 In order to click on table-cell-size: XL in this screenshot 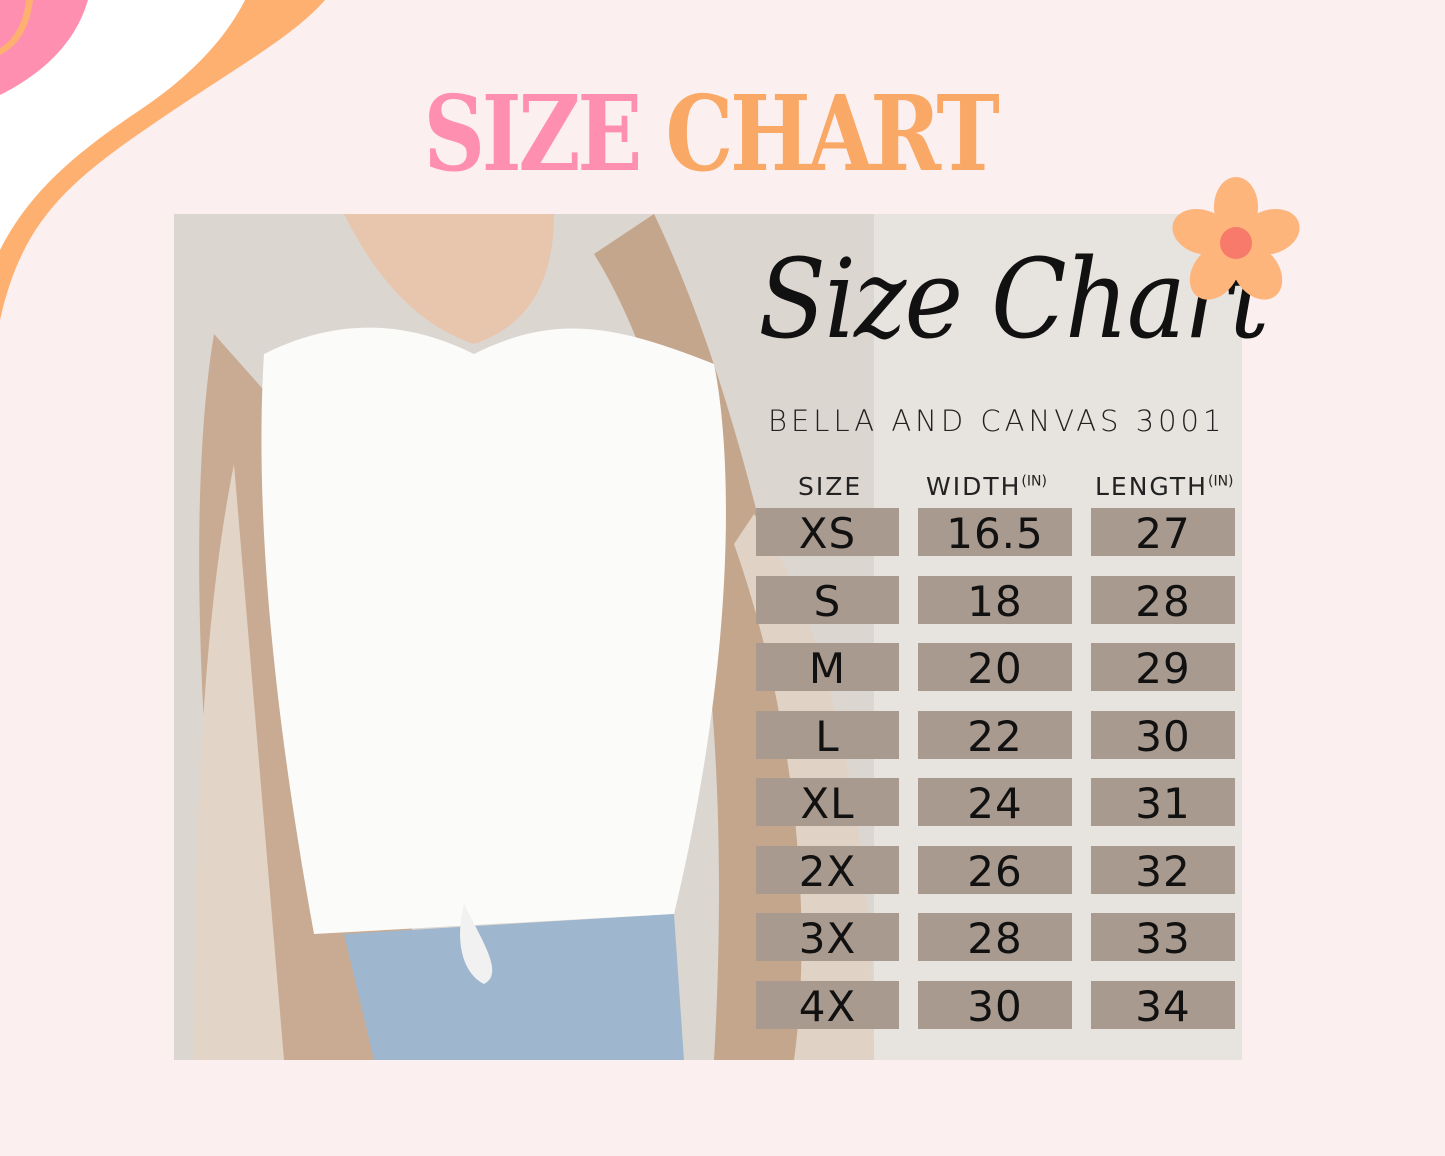, I will do `click(827, 803)`.